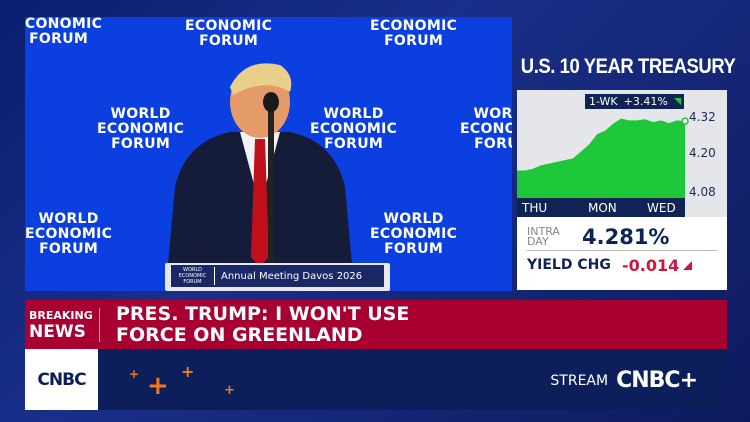 The height and width of the screenshot is (422, 750). What do you see at coordinates (57, 331) in the screenshot?
I see `news-label: NEWS` at bounding box center [57, 331].